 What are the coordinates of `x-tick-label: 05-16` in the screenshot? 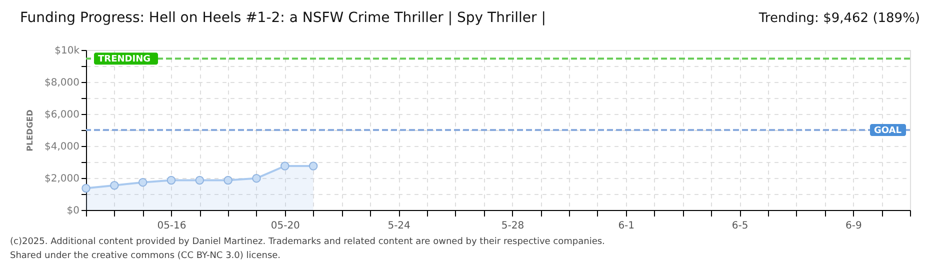 It's located at (171, 226).